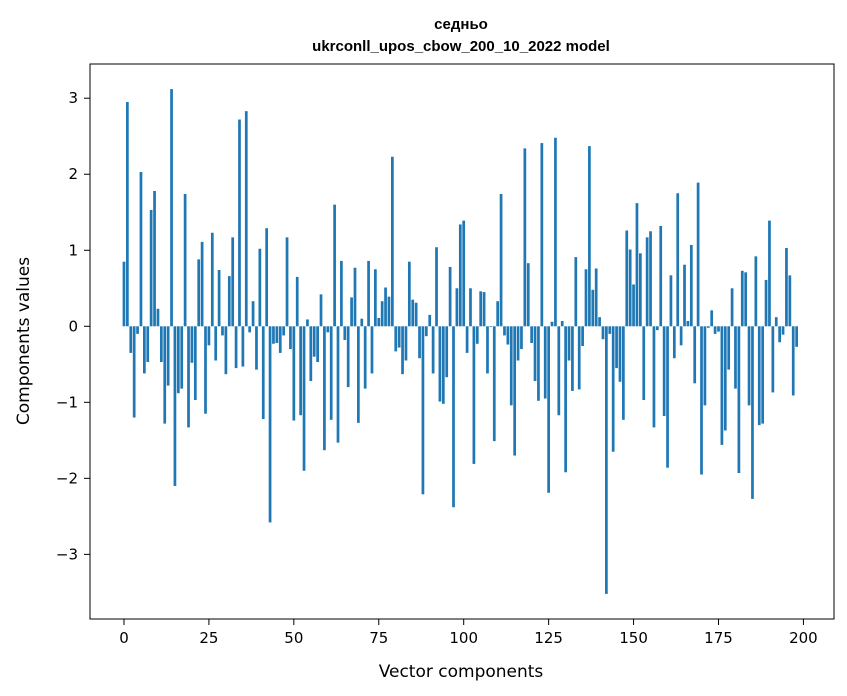 This screenshot has height=696, width=847. Describe the element at coordinates (461, 672) in the screenshot. I see `x-axis-label: Vector components` at that location.